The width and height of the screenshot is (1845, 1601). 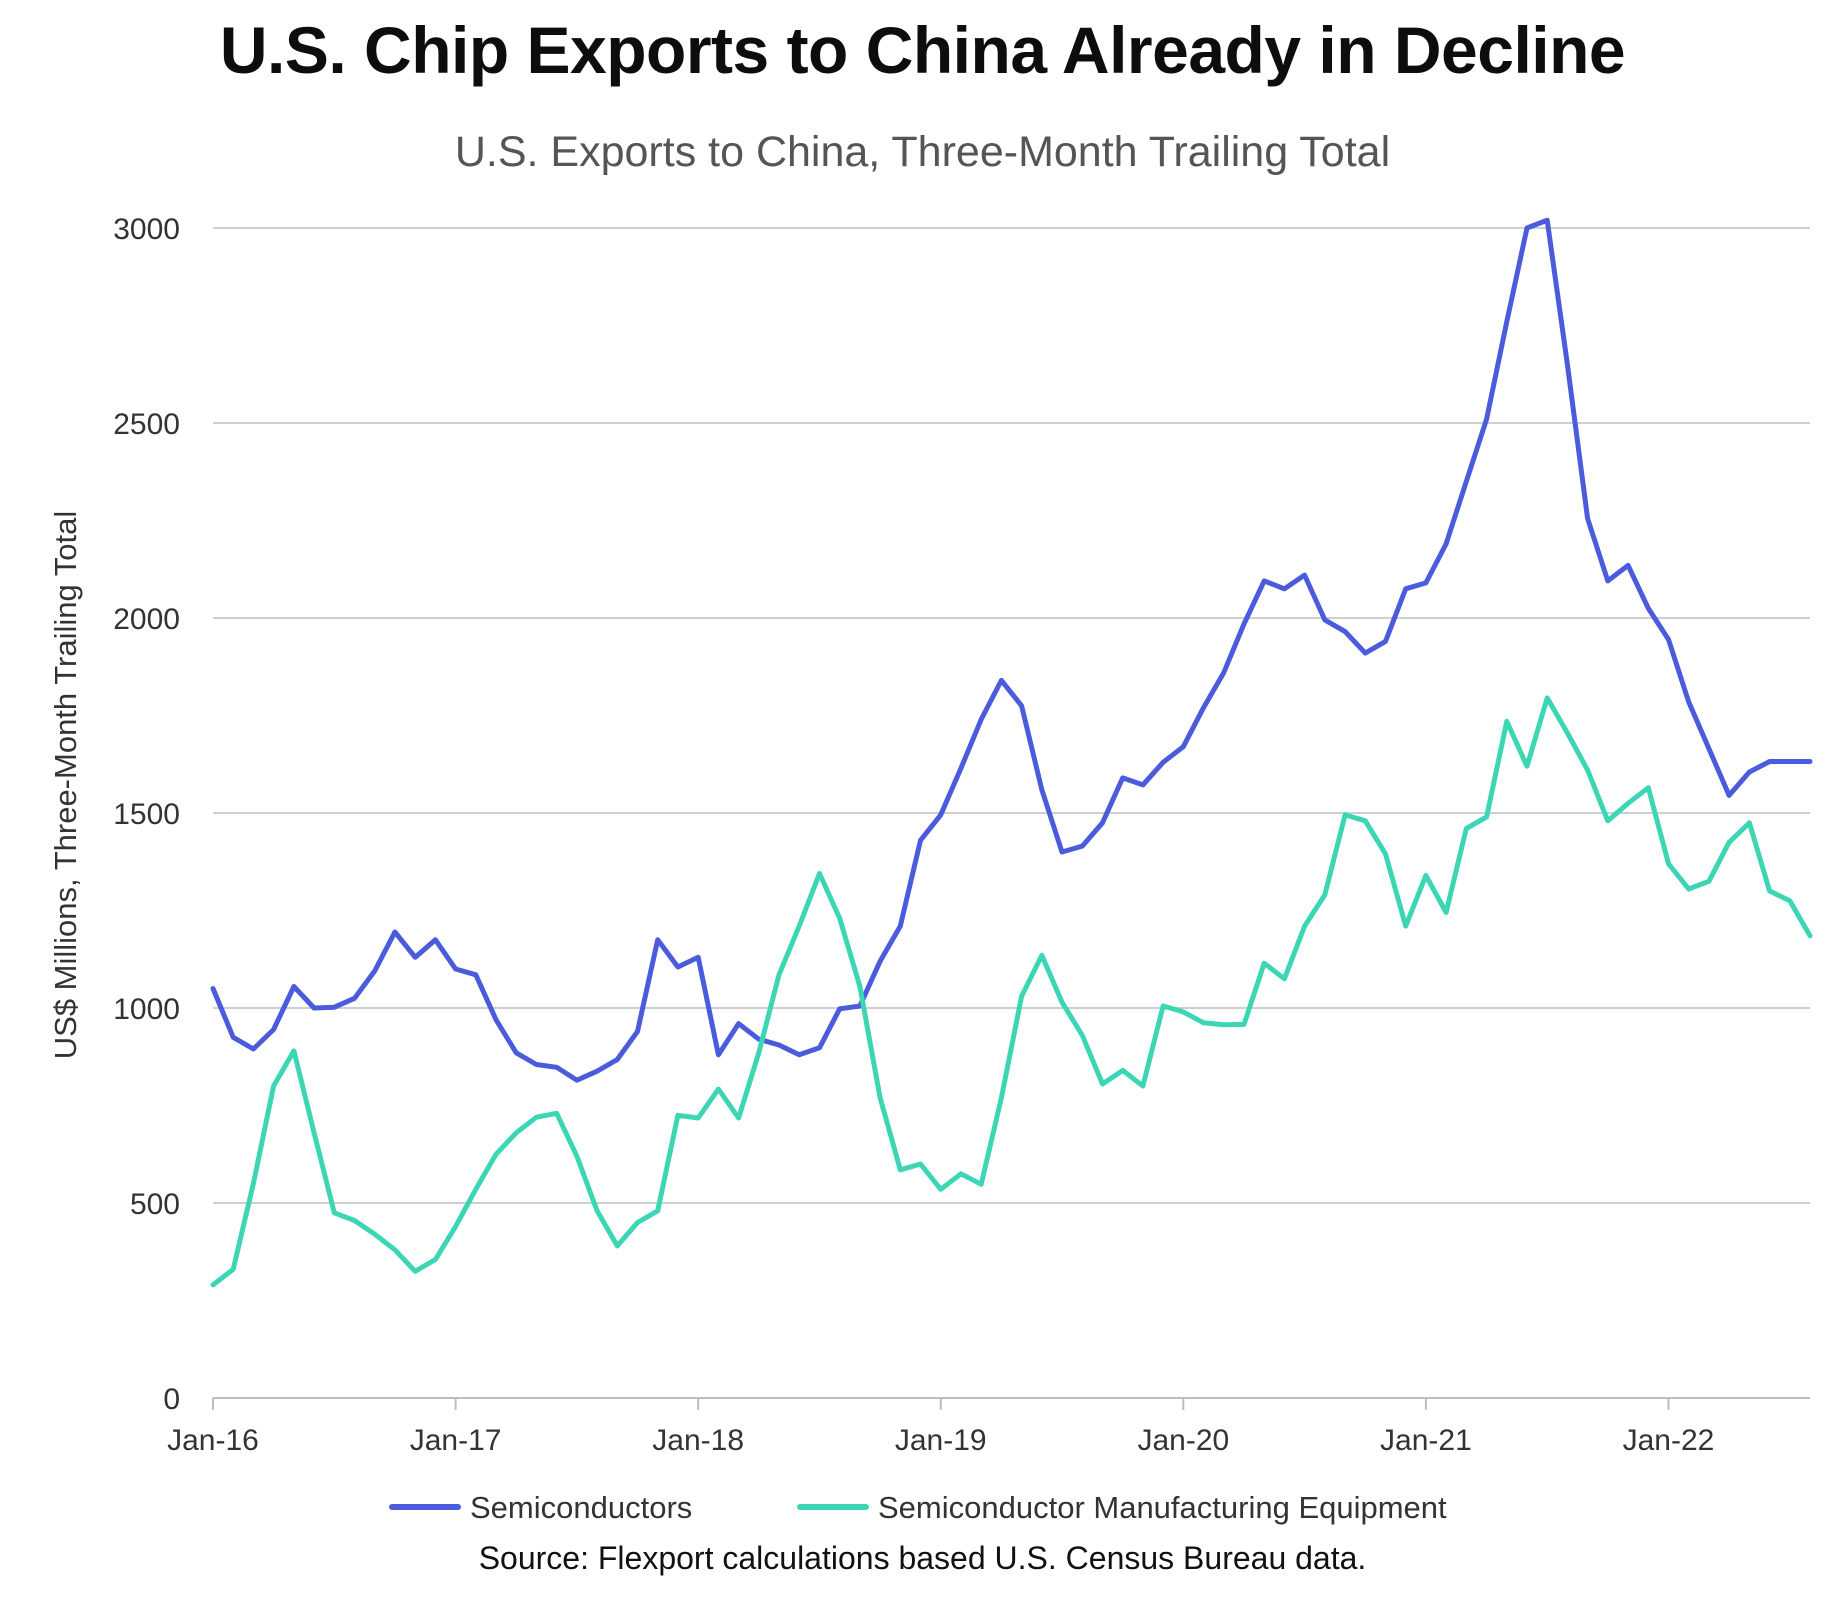 What do you see at coordinates (171, 1399) in the screenshot?
I see `y-tick-label: 0` at bounding box center [171, 1399].